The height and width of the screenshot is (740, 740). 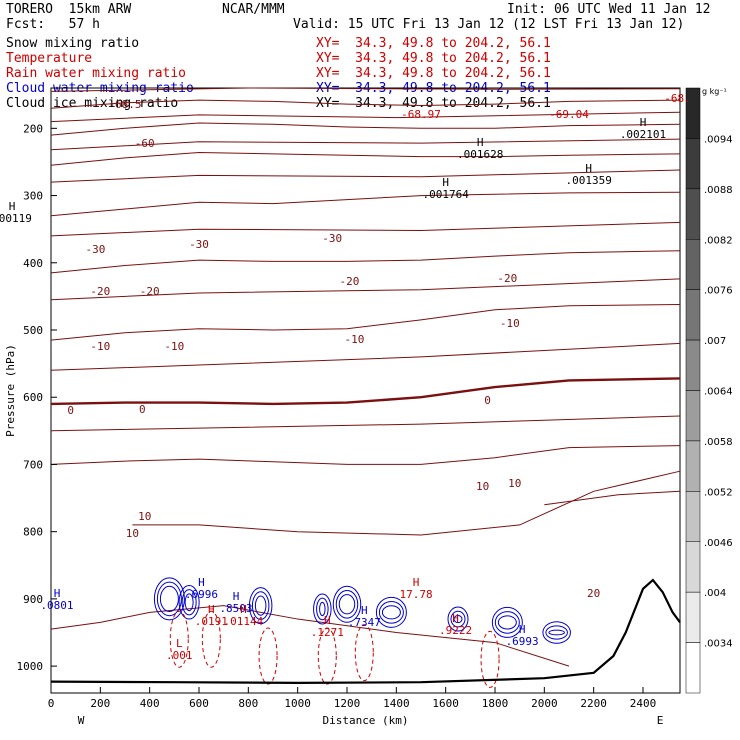 I want to click on x-tick-label-1000: 1000, so click(x=297, y=703).